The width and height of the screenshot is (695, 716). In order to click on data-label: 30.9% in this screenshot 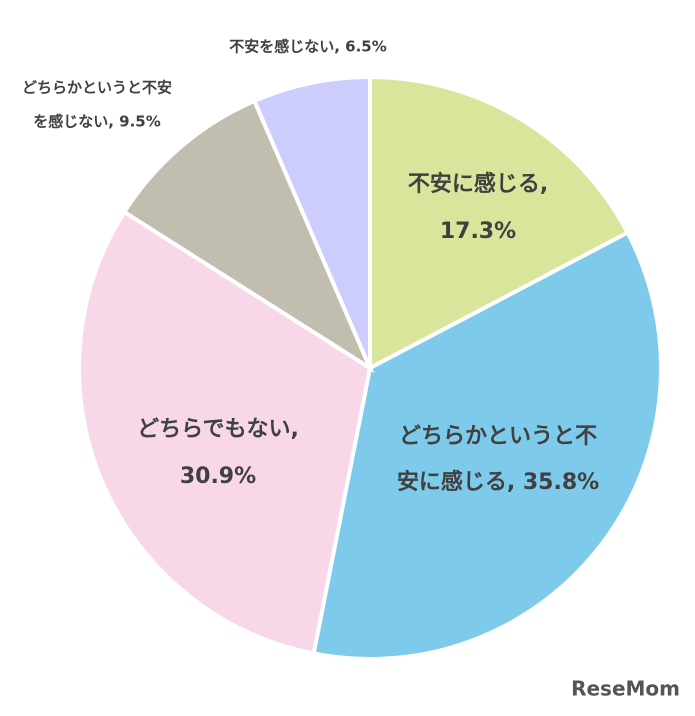, I will do `click(218, 476)`.